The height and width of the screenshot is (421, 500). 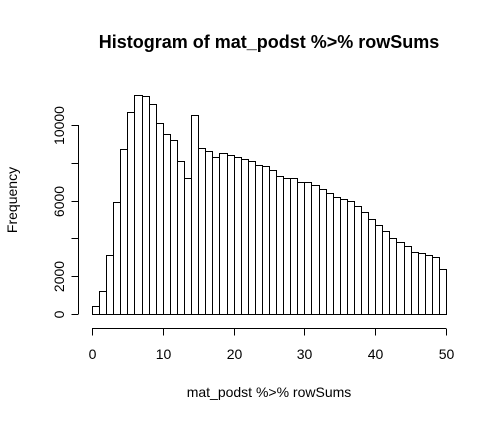 What do you see at coordinates (305, 354) in the screenshot?
I see `x-tick-label: 30` at bounding box center [305, 354].